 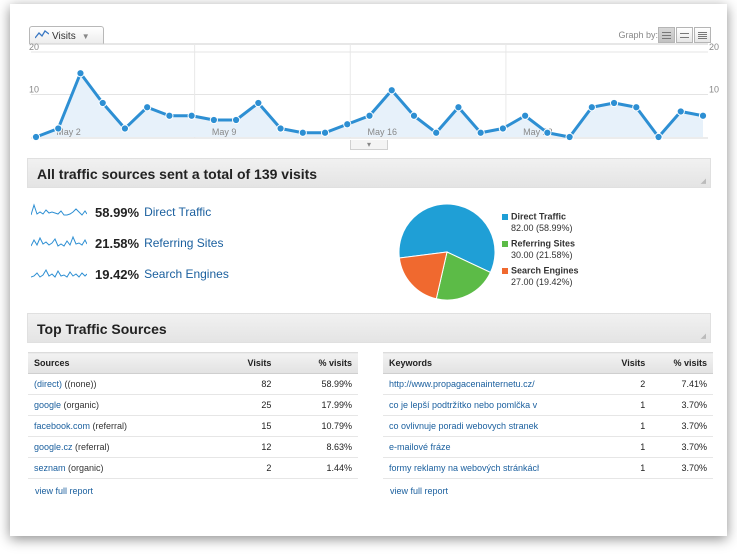 What do you see at coordinates (178, 212) in the screenshot?
I see `direct-traffic-link: Direct Traffic` at bounding box center [178, 212].